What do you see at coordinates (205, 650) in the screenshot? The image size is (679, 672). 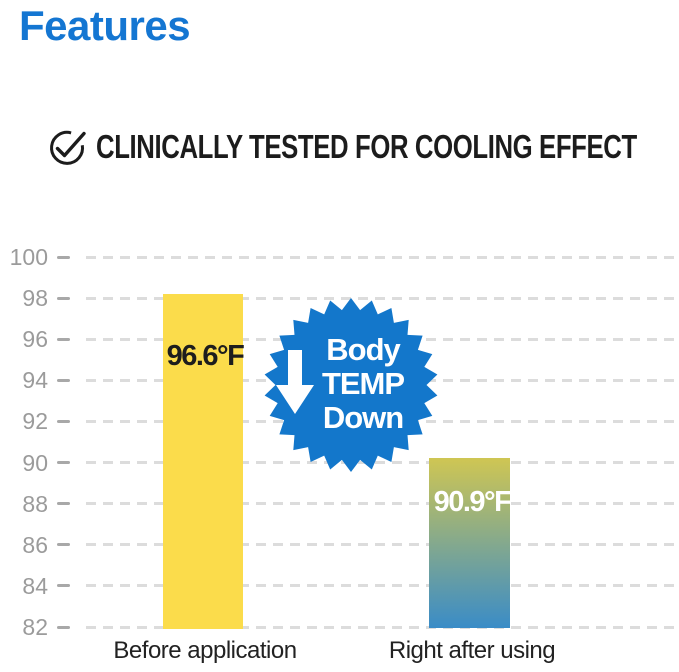 I see `x-axis-label: Before application` at bounding box center [205, 650].